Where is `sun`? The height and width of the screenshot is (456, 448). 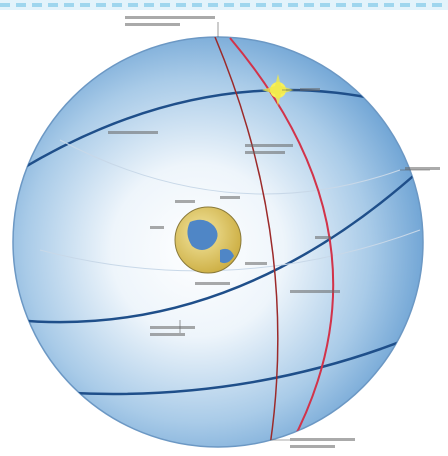
sun is located at coordinates (278, 90).